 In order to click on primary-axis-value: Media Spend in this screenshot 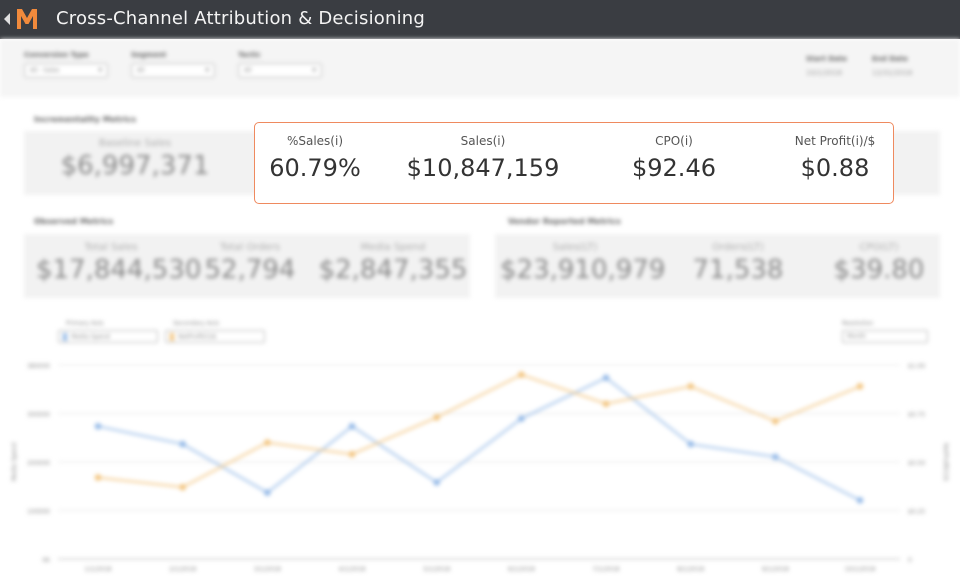, I will do `click(90, 337)`.